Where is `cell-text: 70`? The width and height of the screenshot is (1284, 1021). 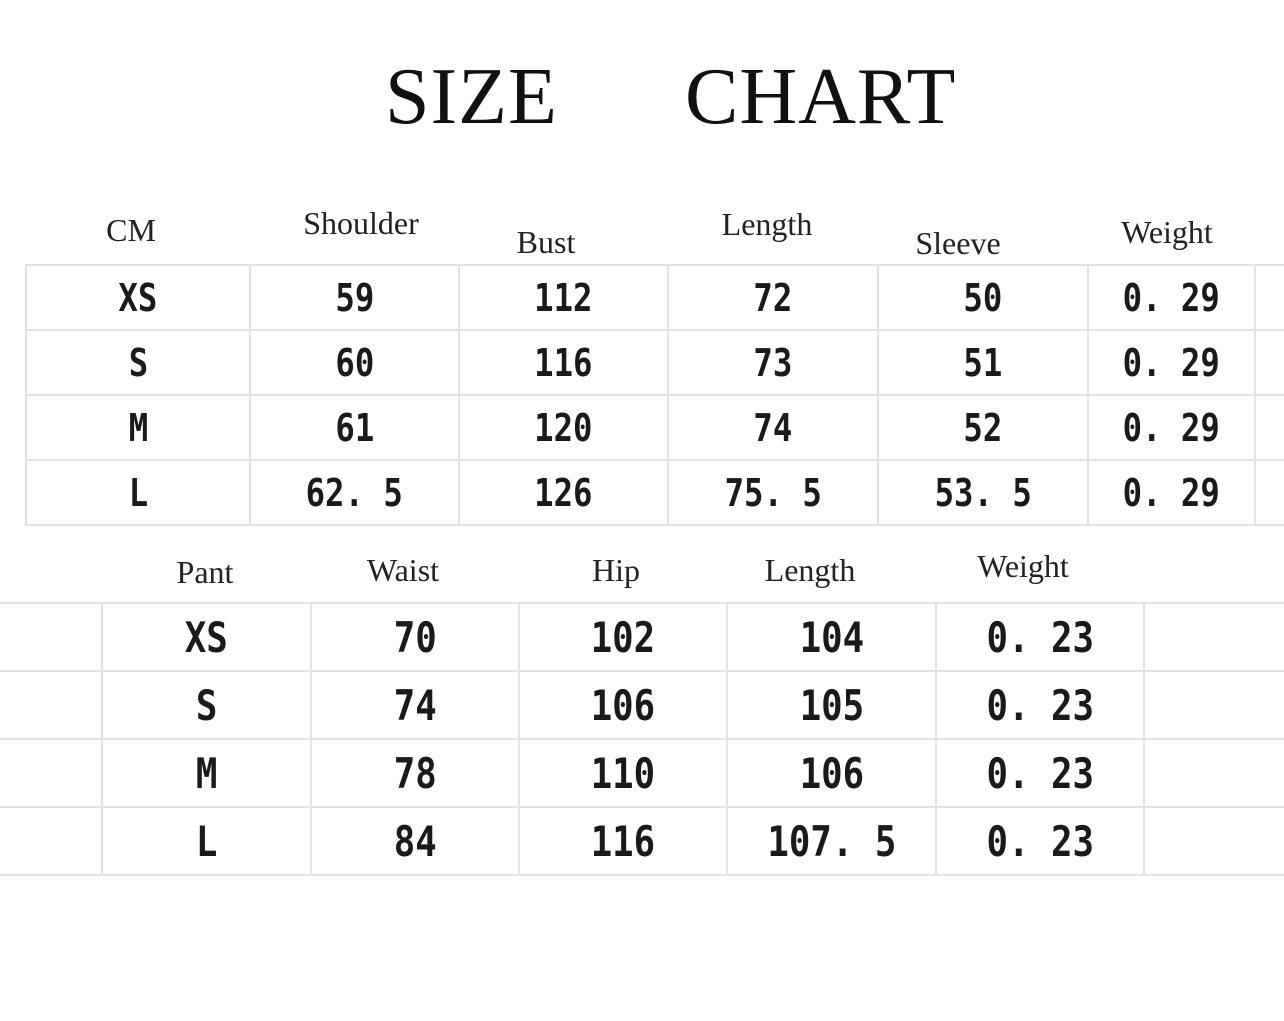
cell-text: 70 is located at coordinates (415, 637).